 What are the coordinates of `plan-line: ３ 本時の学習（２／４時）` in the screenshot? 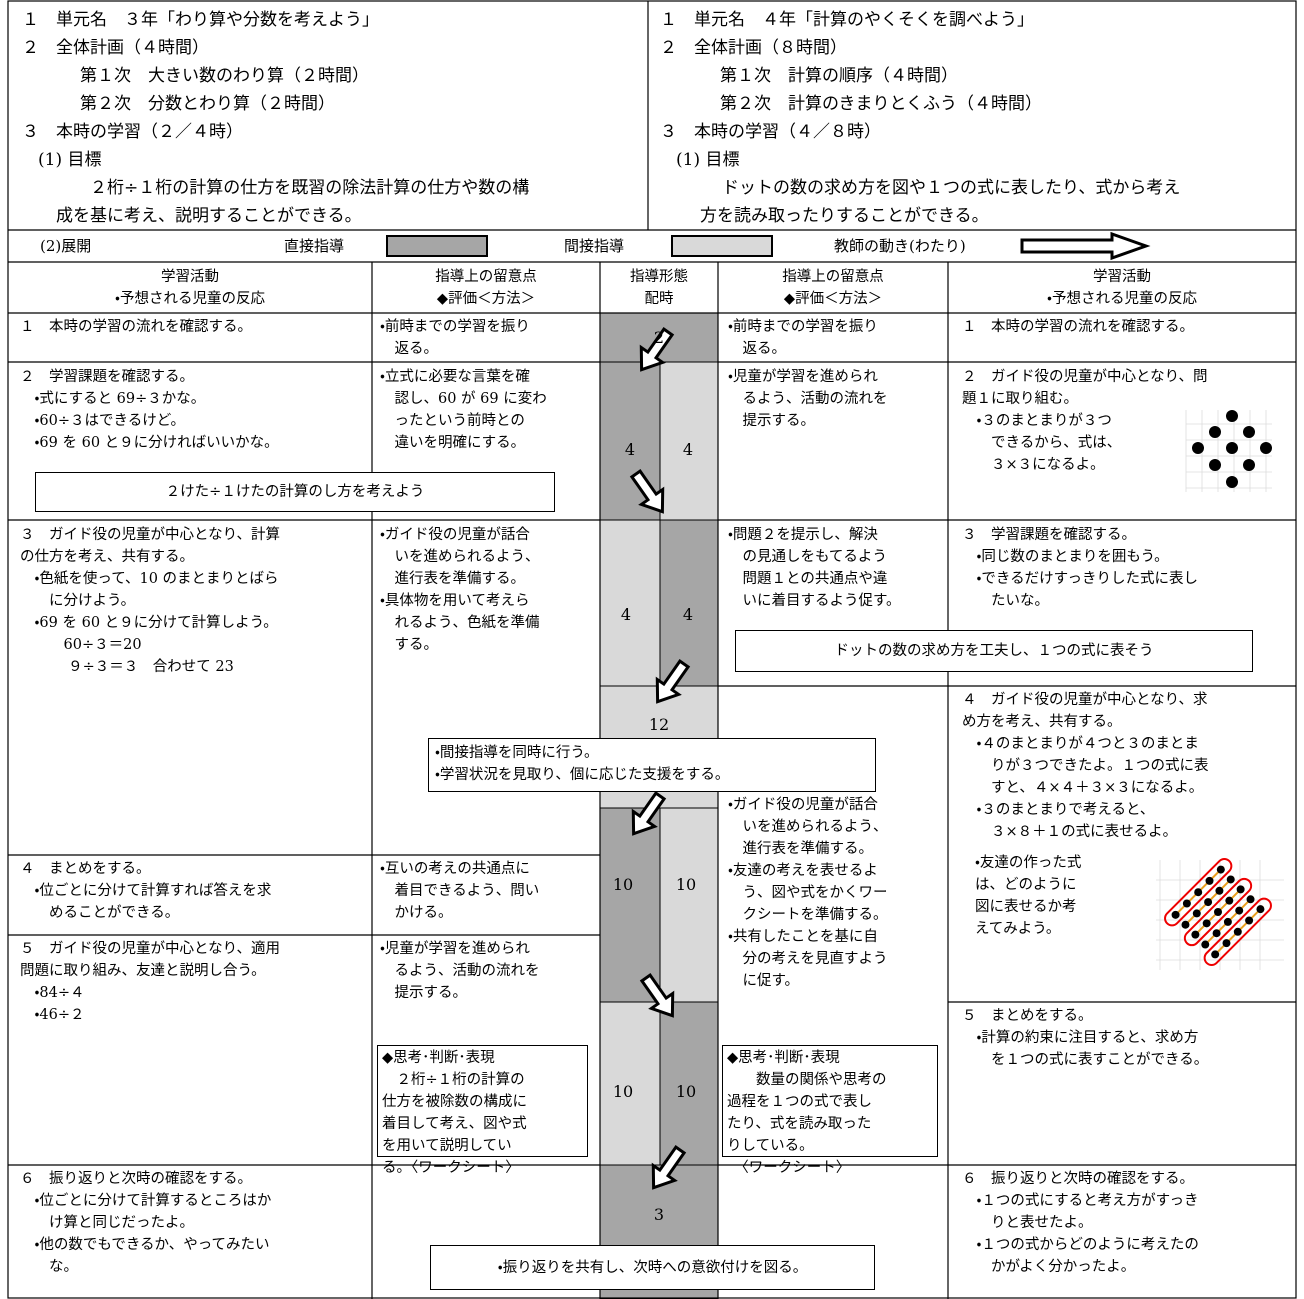 It's located at (132, 132).